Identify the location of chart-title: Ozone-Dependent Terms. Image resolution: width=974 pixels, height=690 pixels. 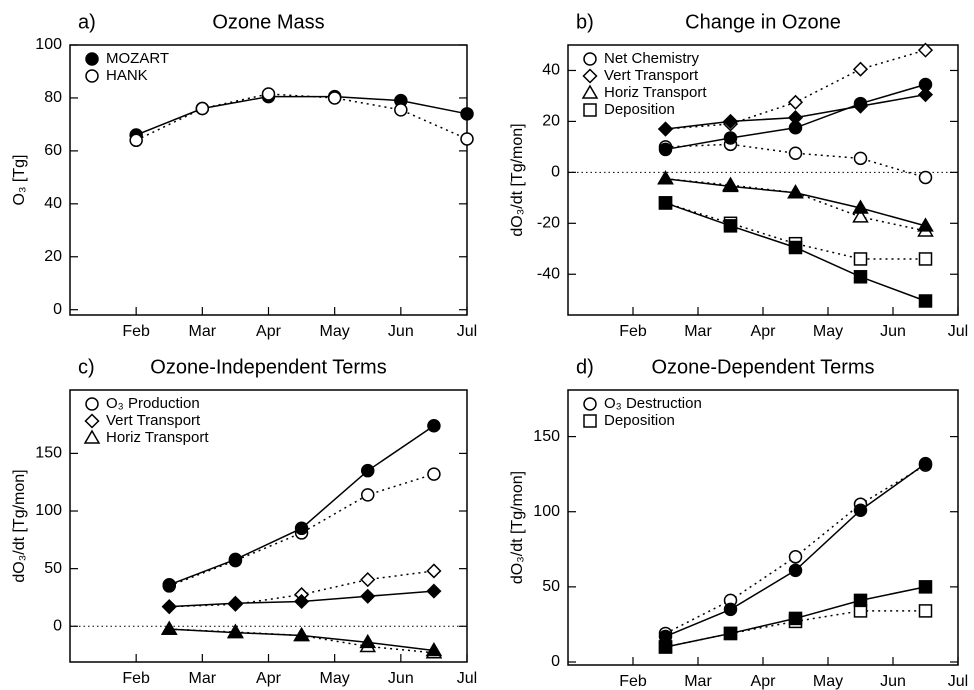
(762, 367).